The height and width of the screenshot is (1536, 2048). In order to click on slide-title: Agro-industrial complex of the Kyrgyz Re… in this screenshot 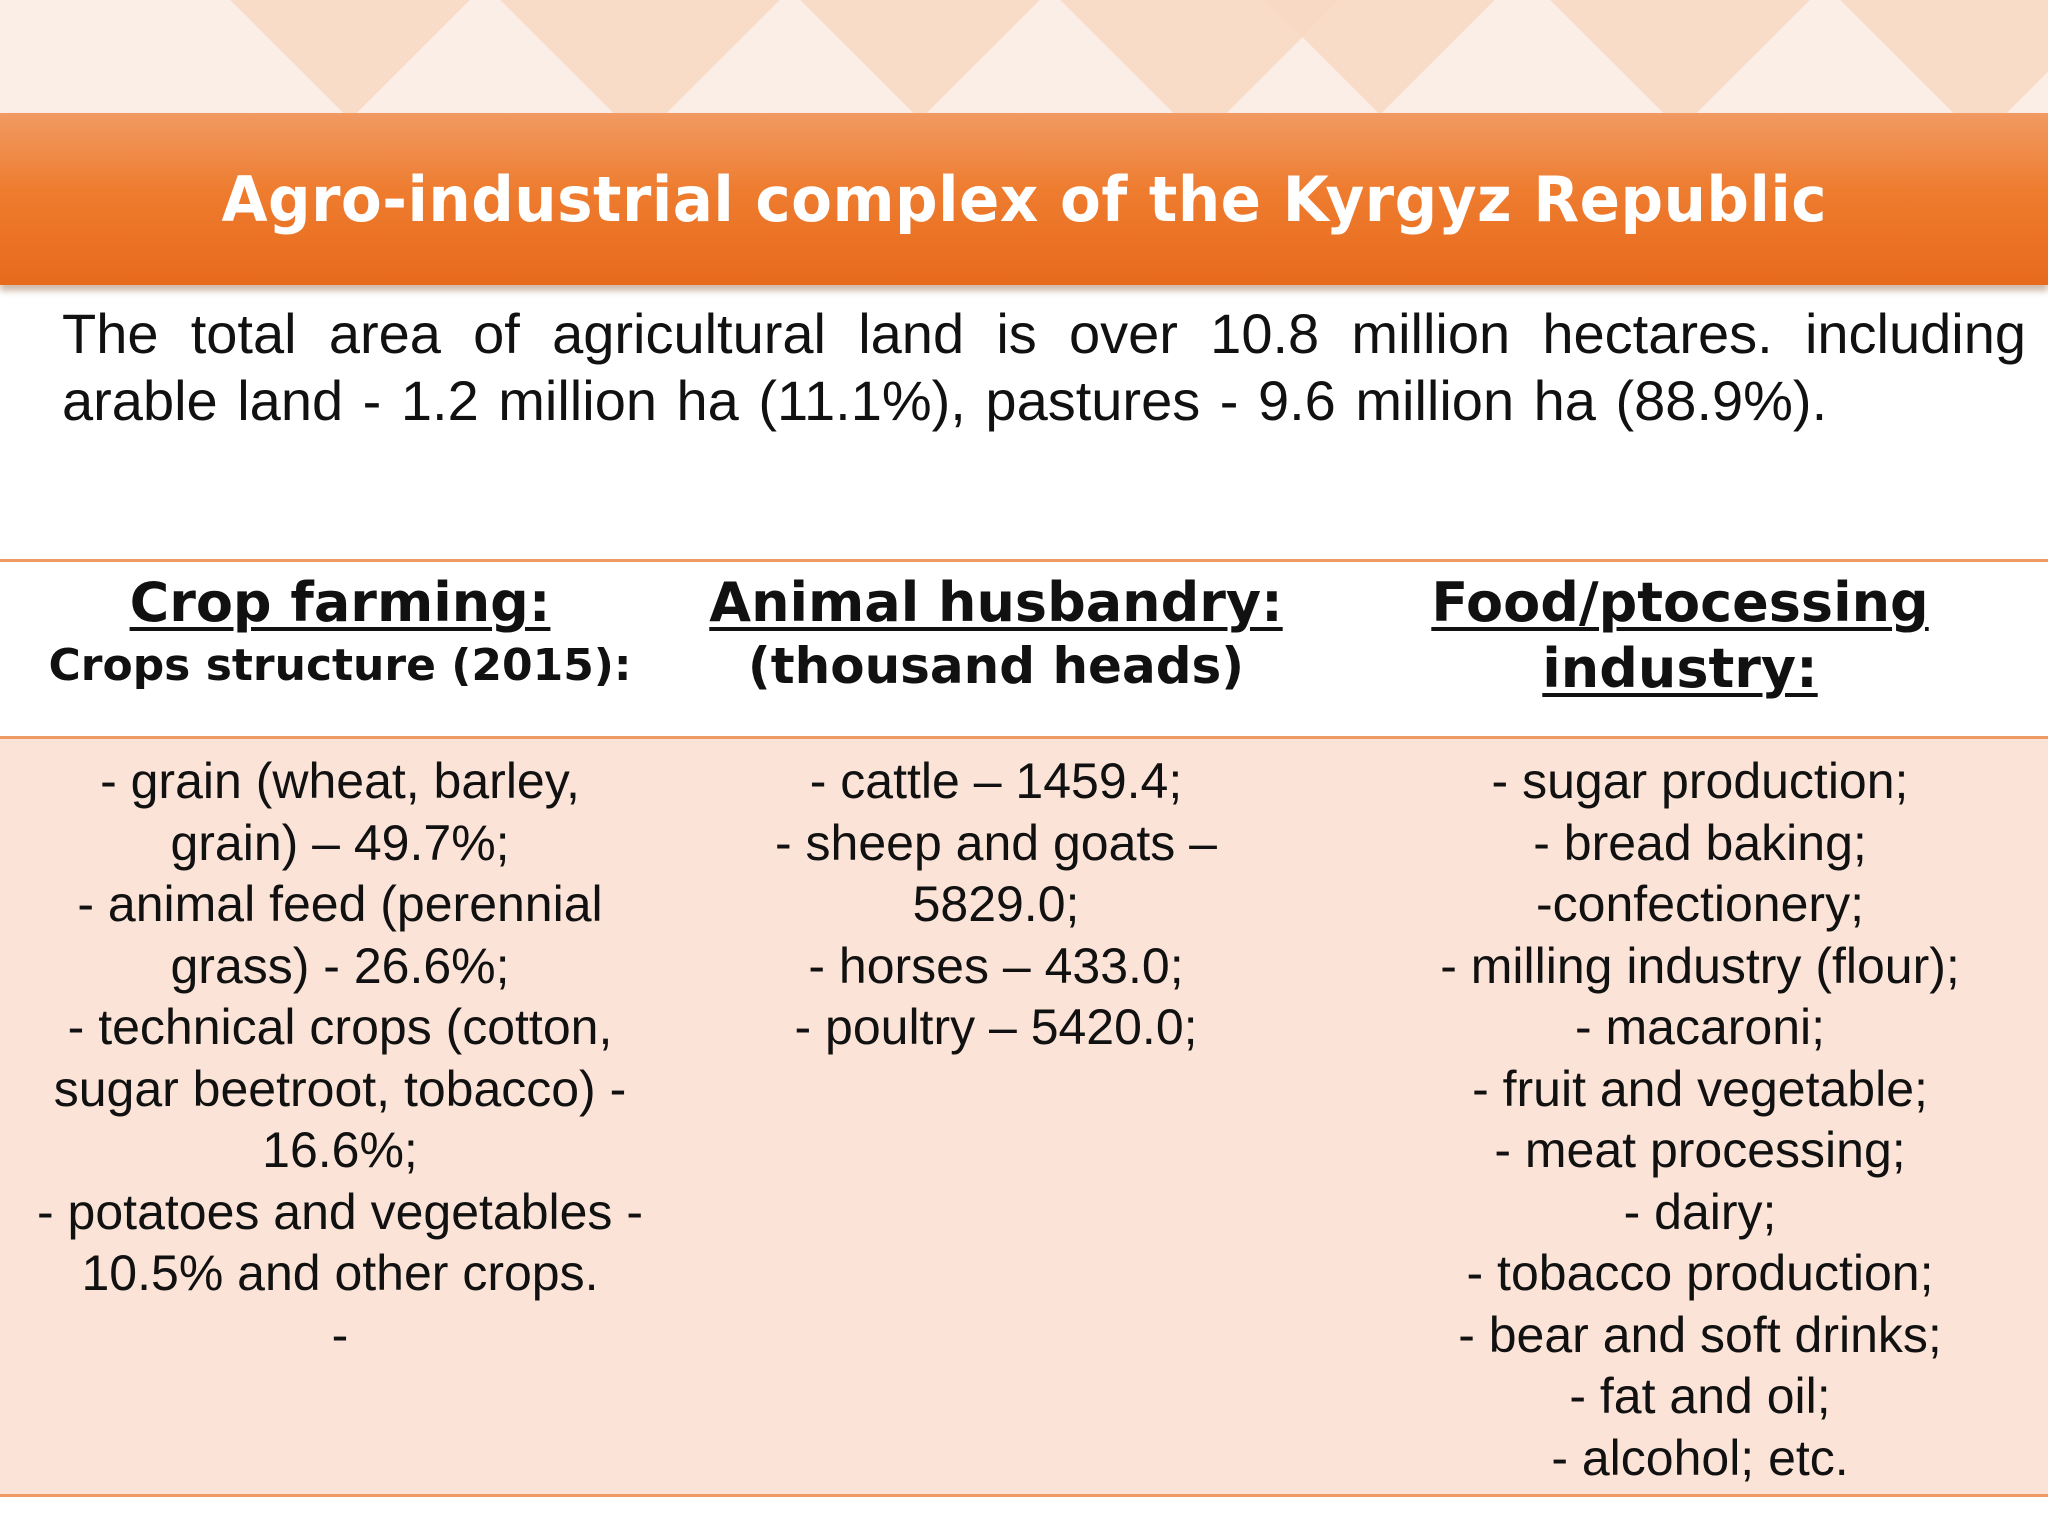, I will do `click(1024, 199)`.